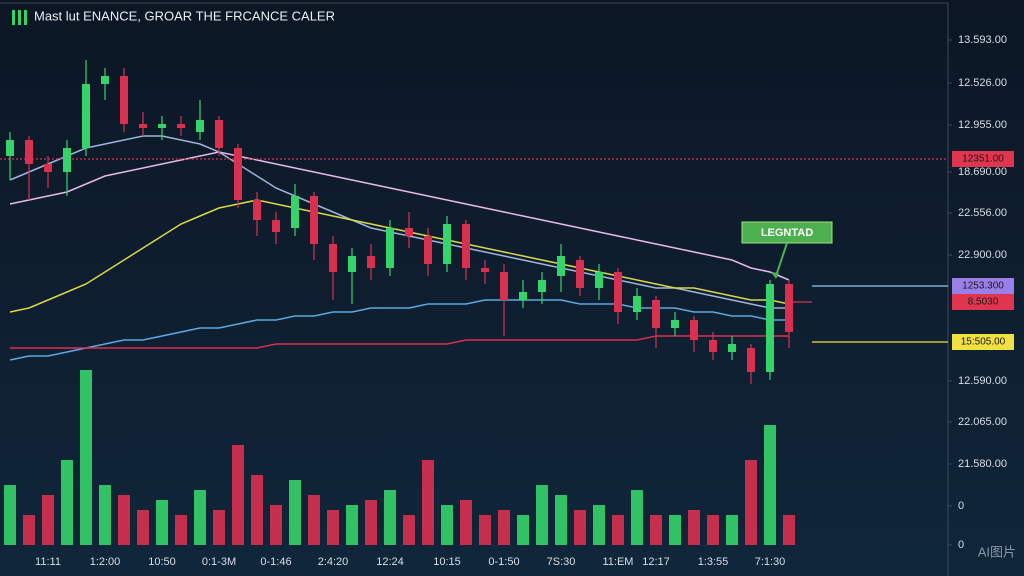 This screenshot has height=576, width=1024. Describe the element at coordinates (982, 125) in the screenshot. I see `y-tick-label: 12.955.00` at that location.